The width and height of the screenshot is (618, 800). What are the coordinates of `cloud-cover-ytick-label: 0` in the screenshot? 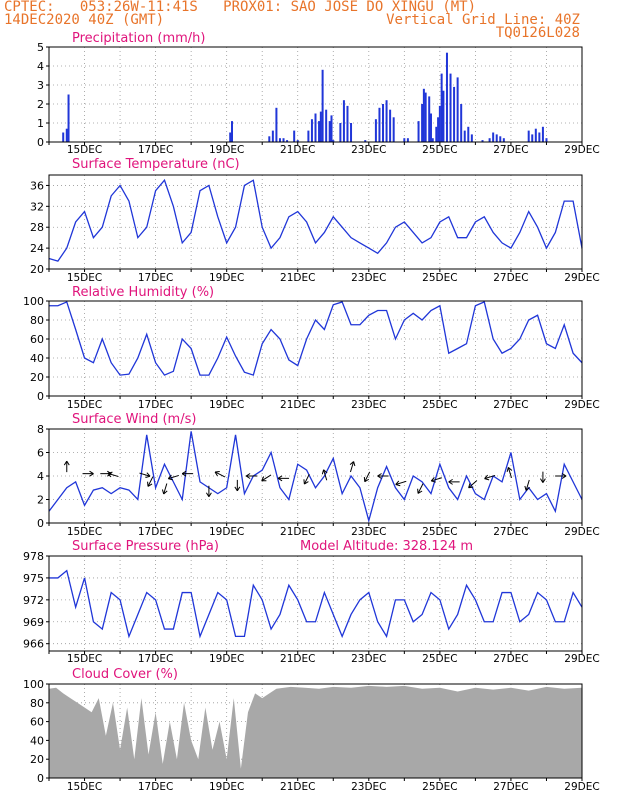 It's located at (40, 778).